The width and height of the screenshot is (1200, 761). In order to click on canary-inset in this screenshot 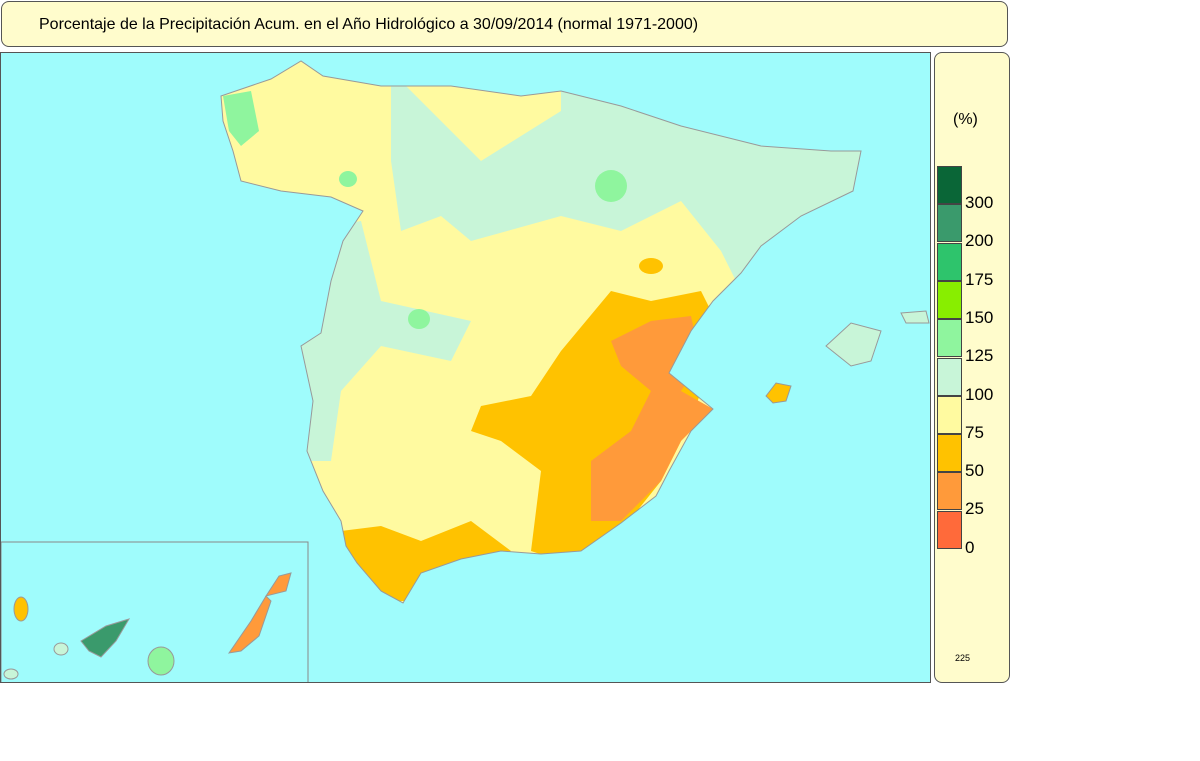, I will do `click(155, 611)`.